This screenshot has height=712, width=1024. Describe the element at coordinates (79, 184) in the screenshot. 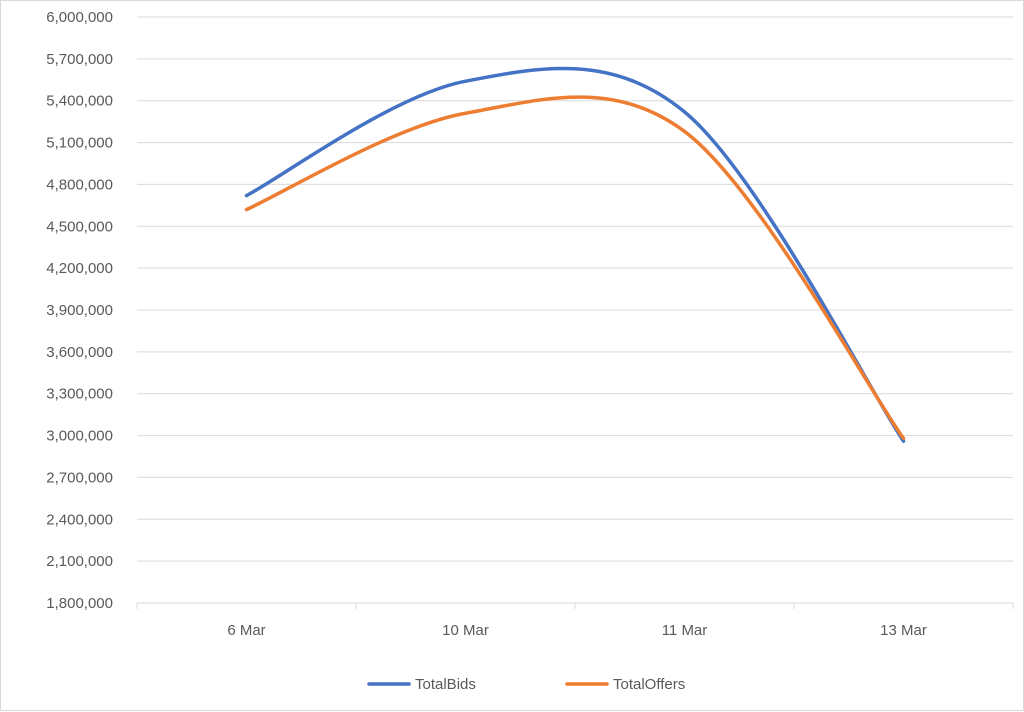

I see `y-tick-label: 4,800,000` at that location.